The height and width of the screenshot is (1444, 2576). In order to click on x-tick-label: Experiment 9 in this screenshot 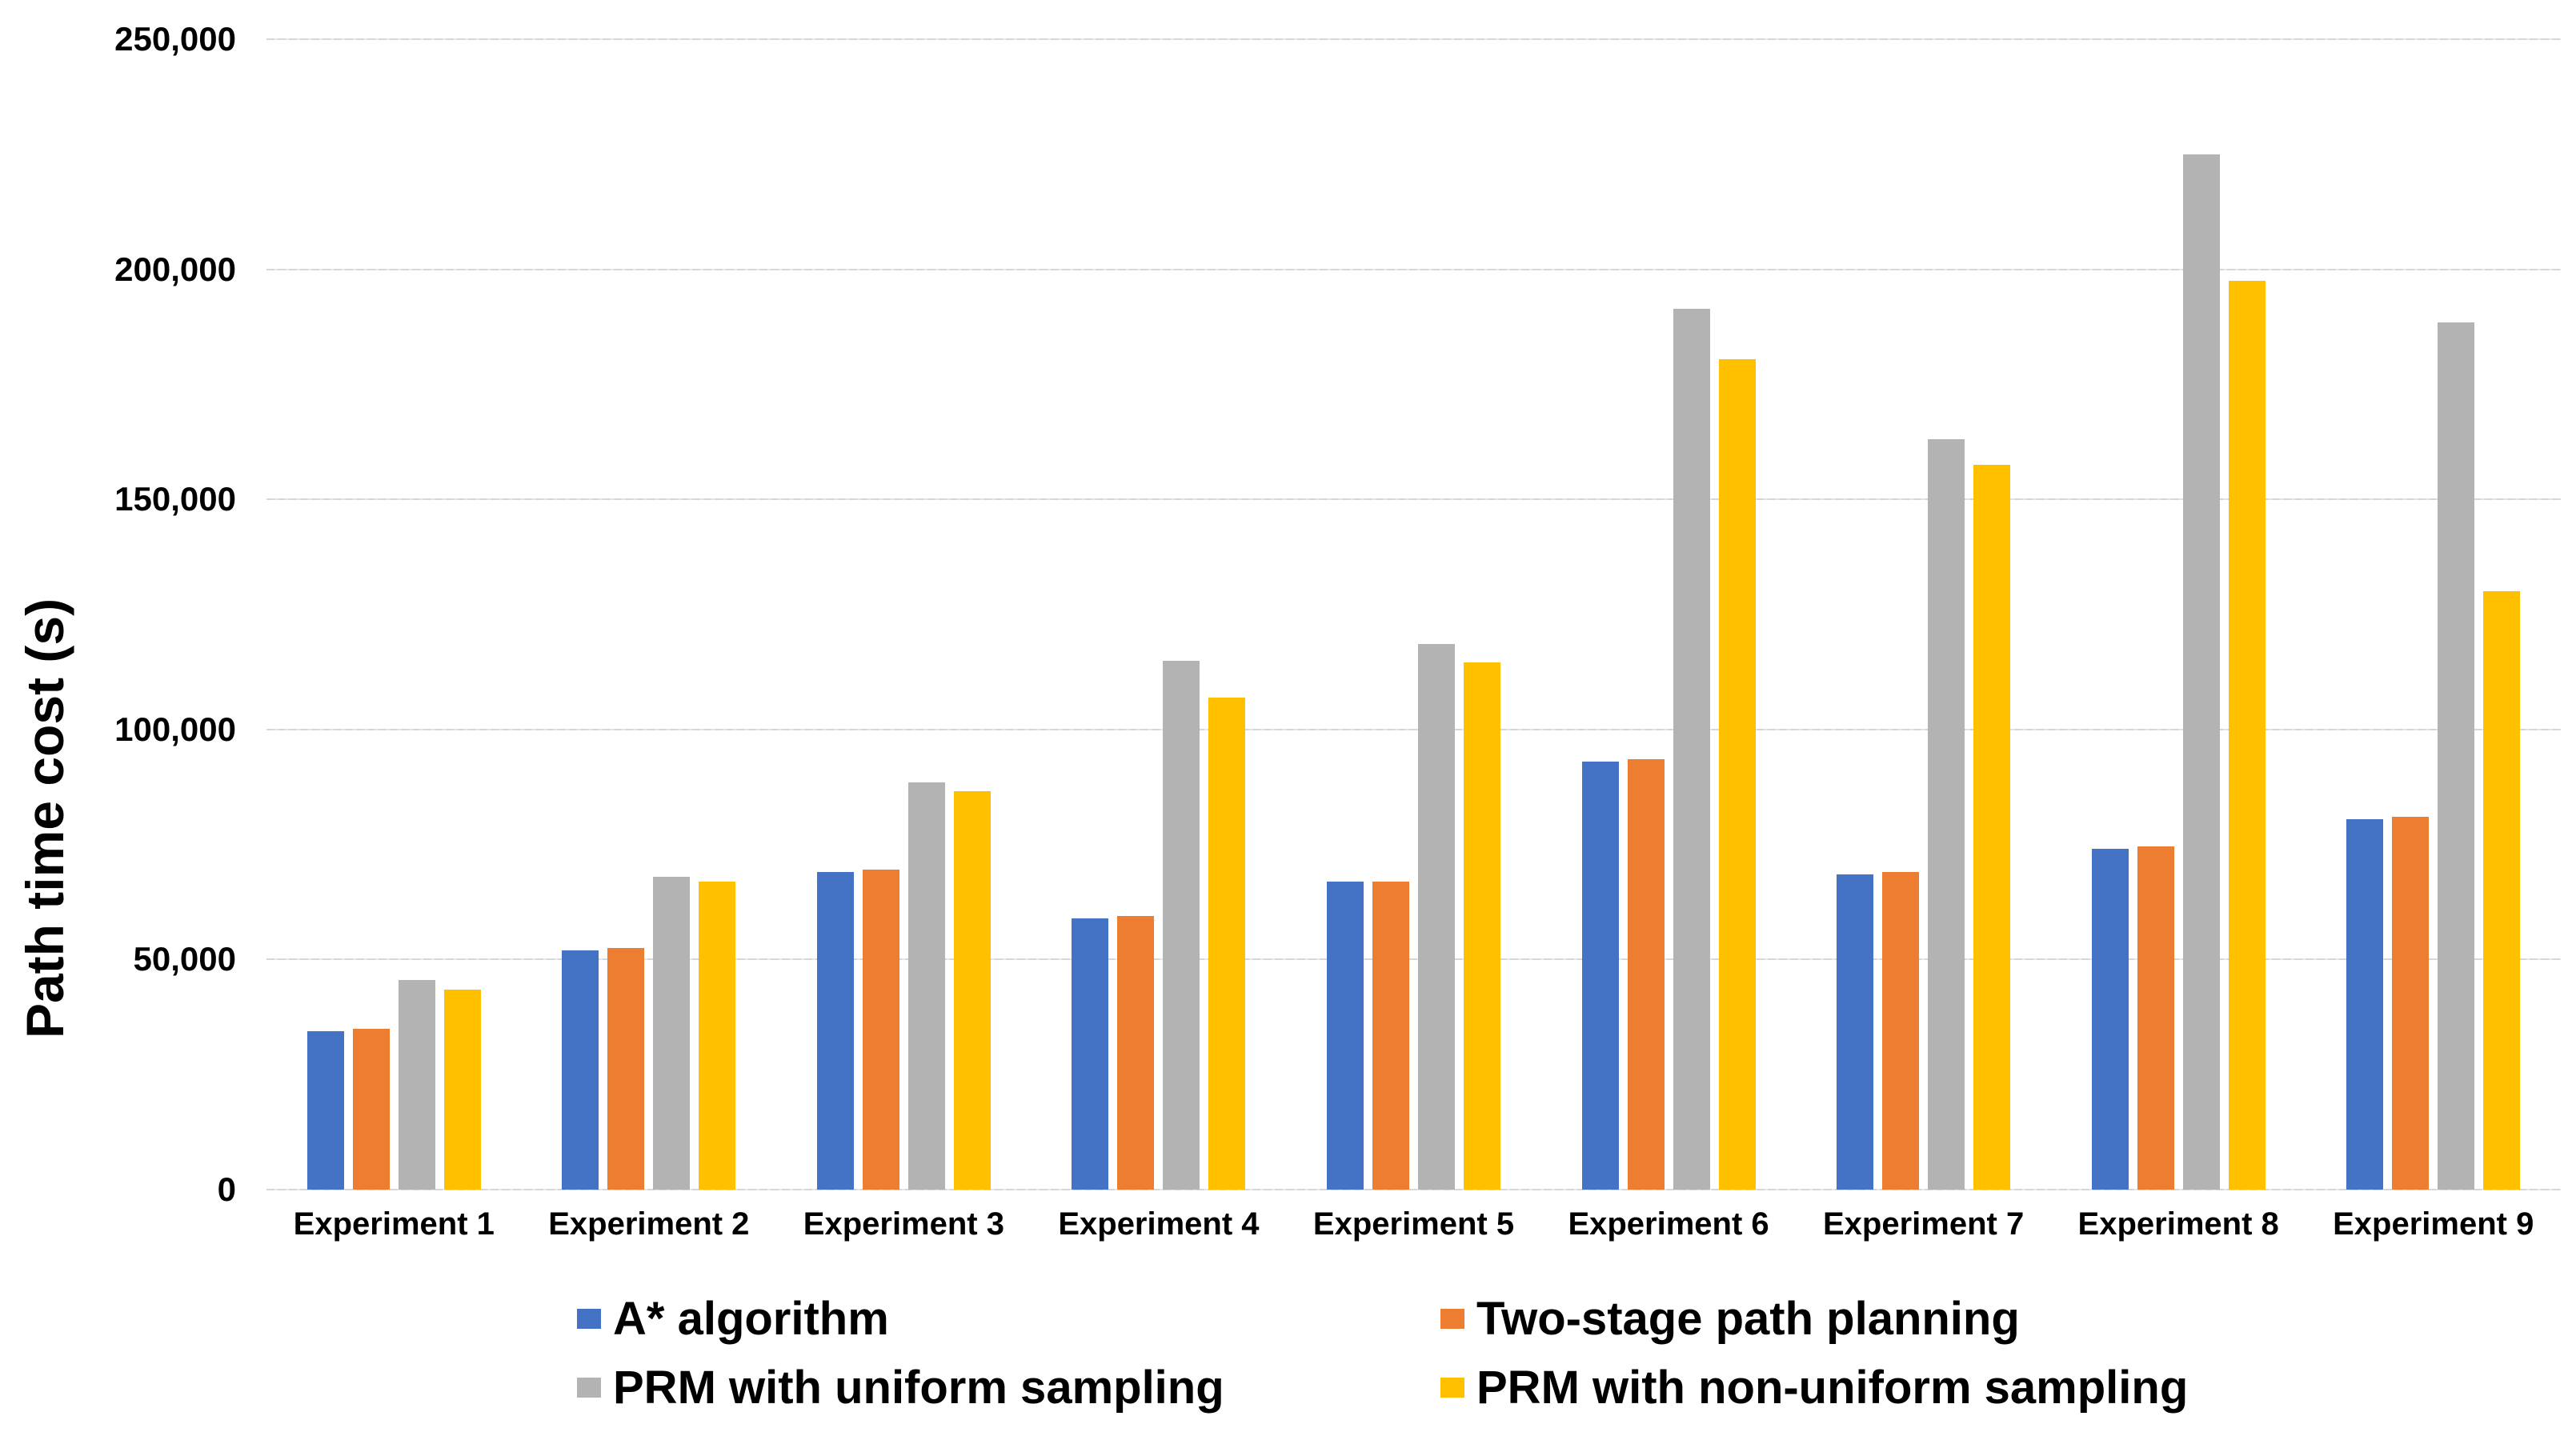, I will do `click(2433, 1224)`.